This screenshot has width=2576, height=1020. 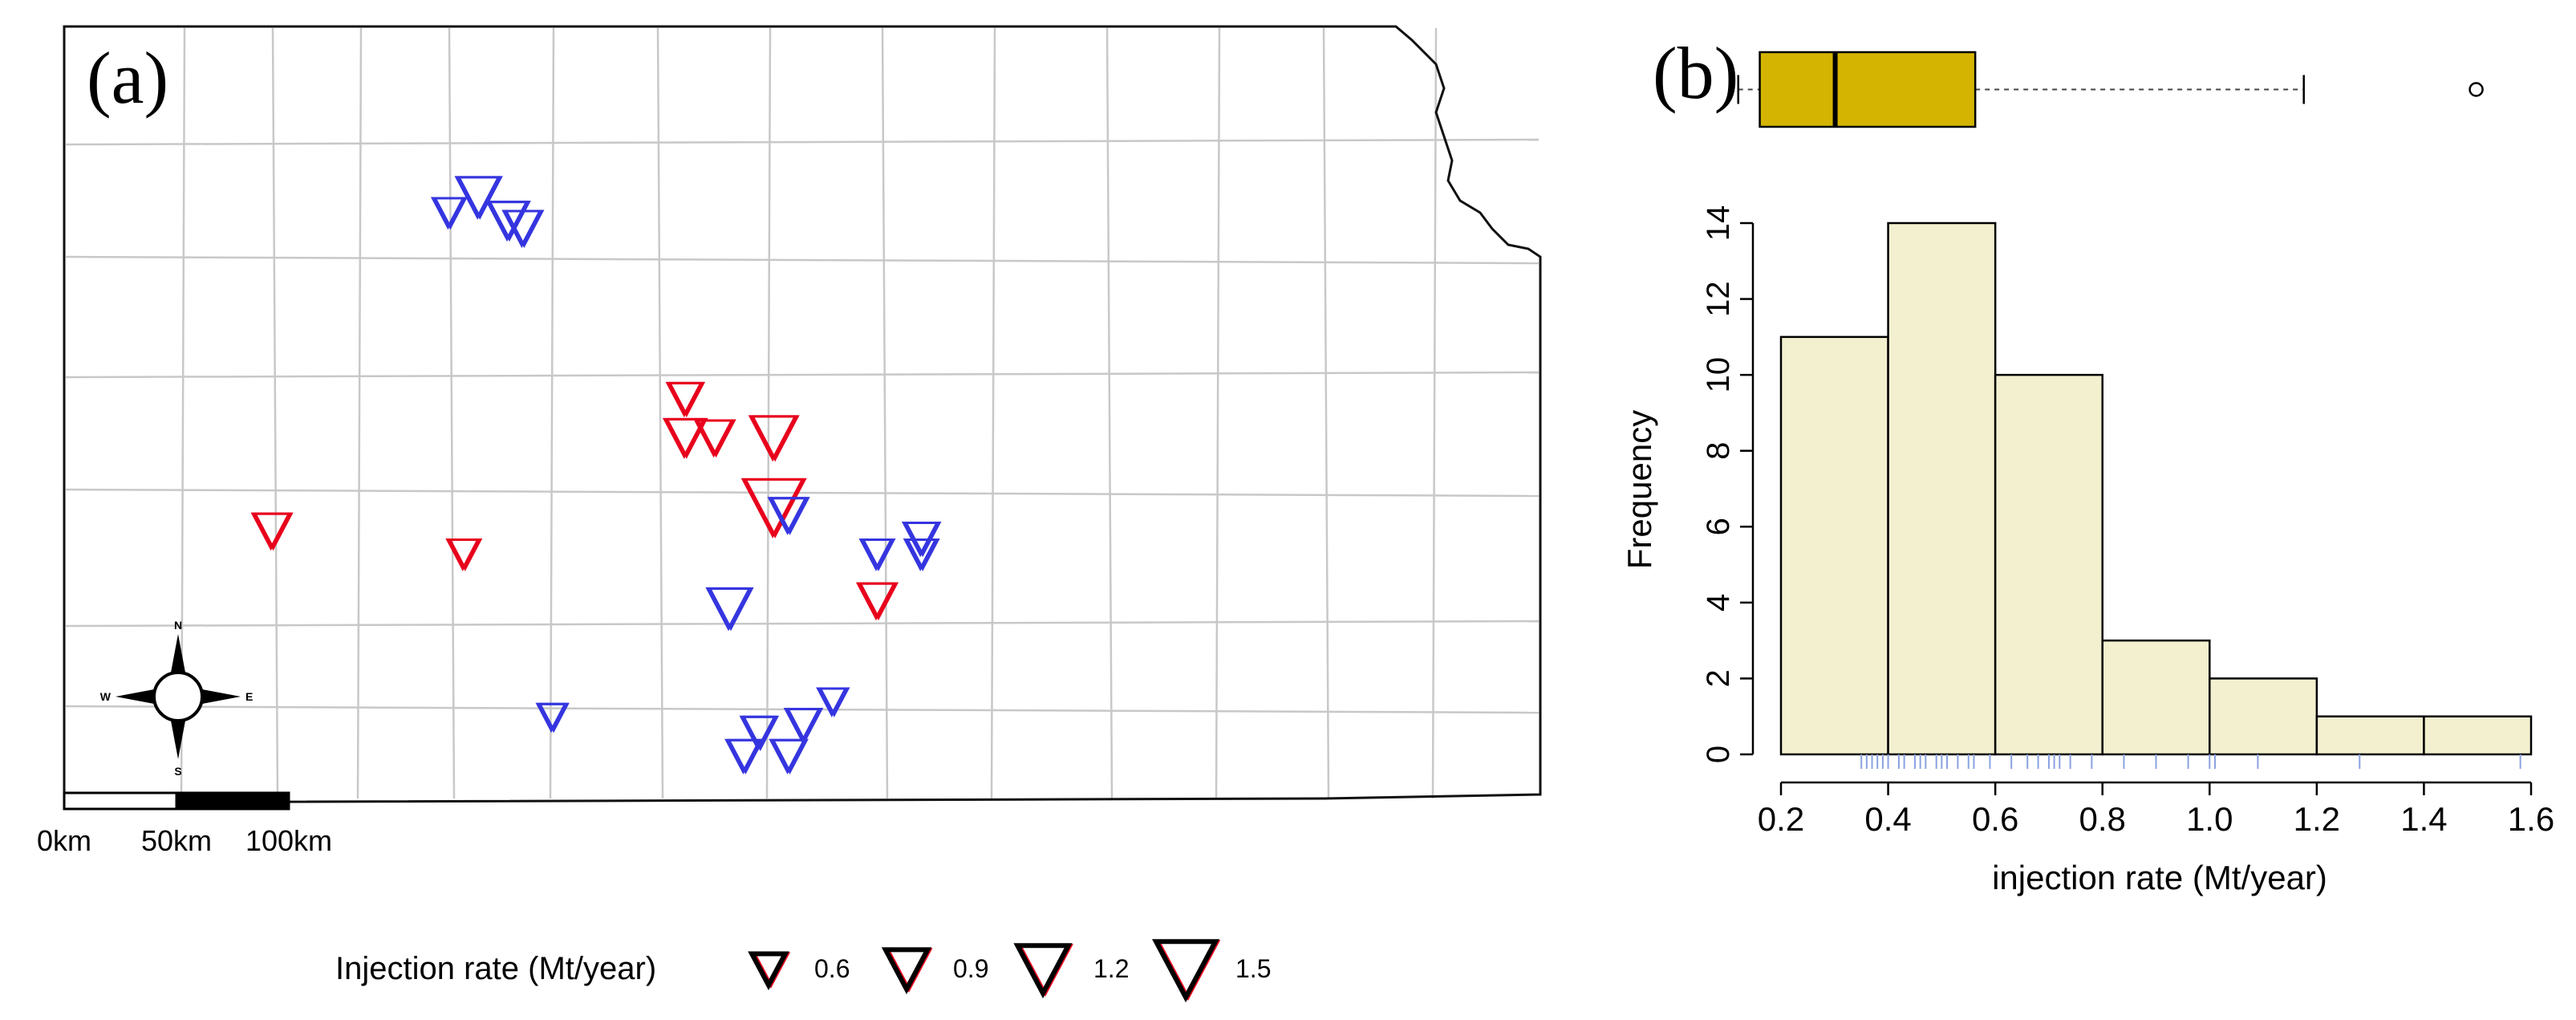 I want to click on legend-symbols, so click(x=984, y=971).